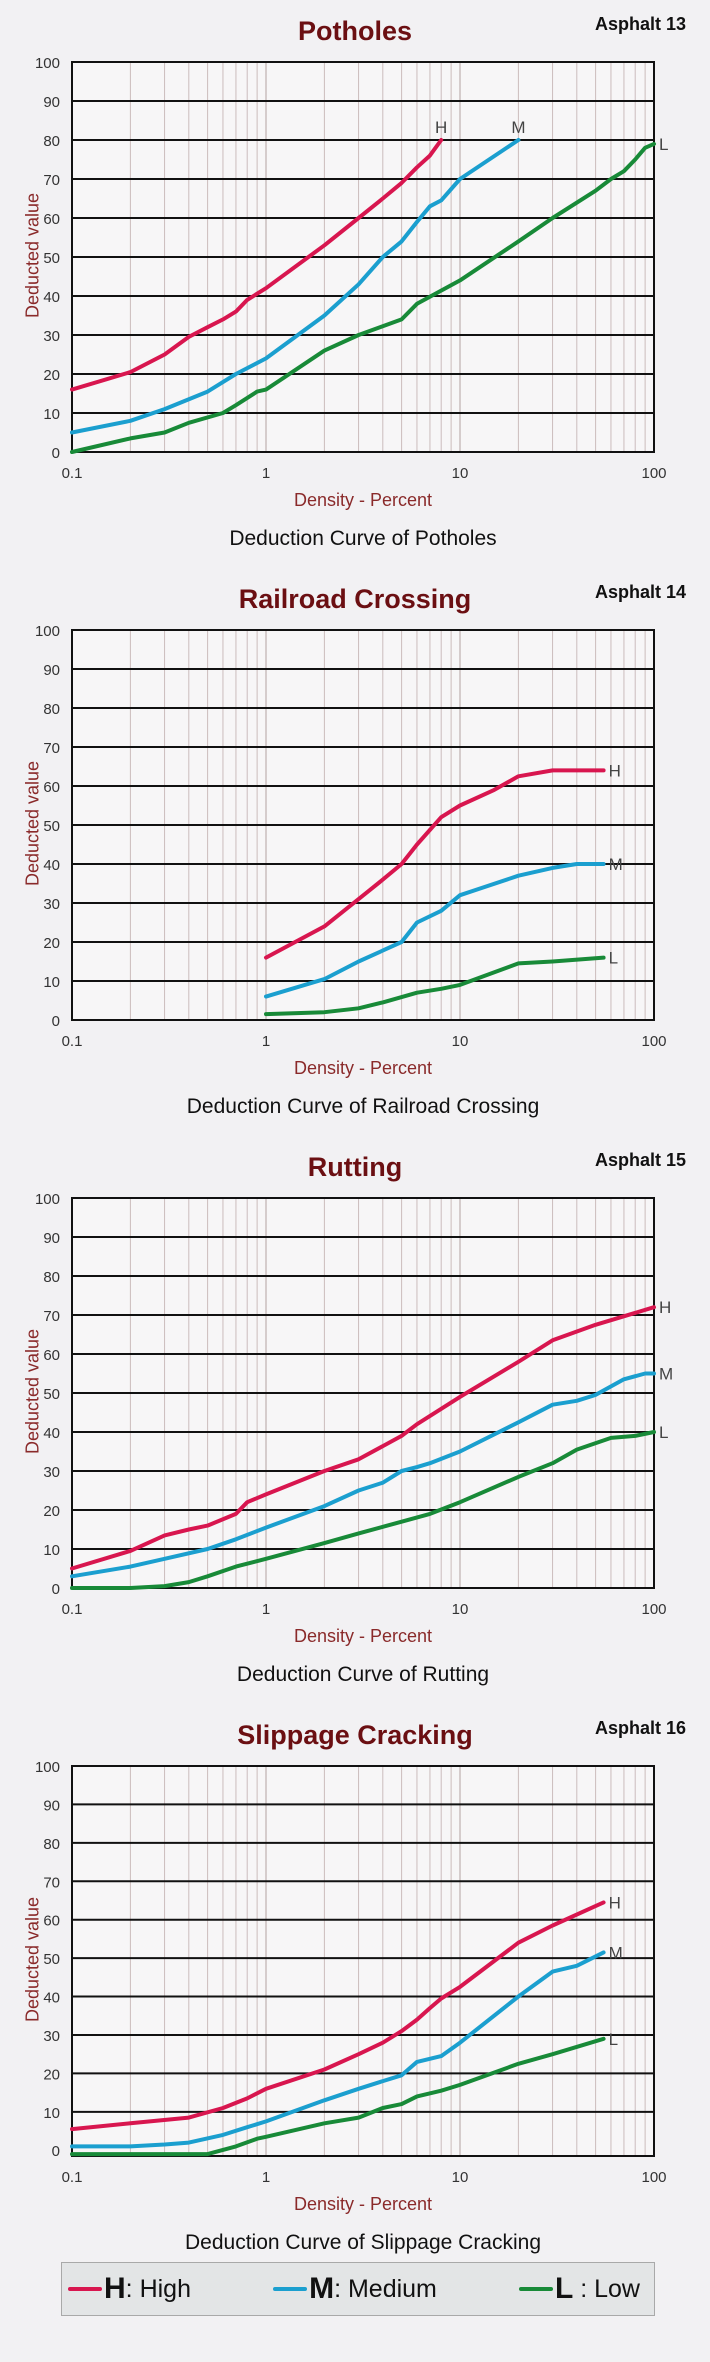 The width and height of the screenshot is (710, 2362). I want to click on legend-swatch-high, so click(85, 2289).